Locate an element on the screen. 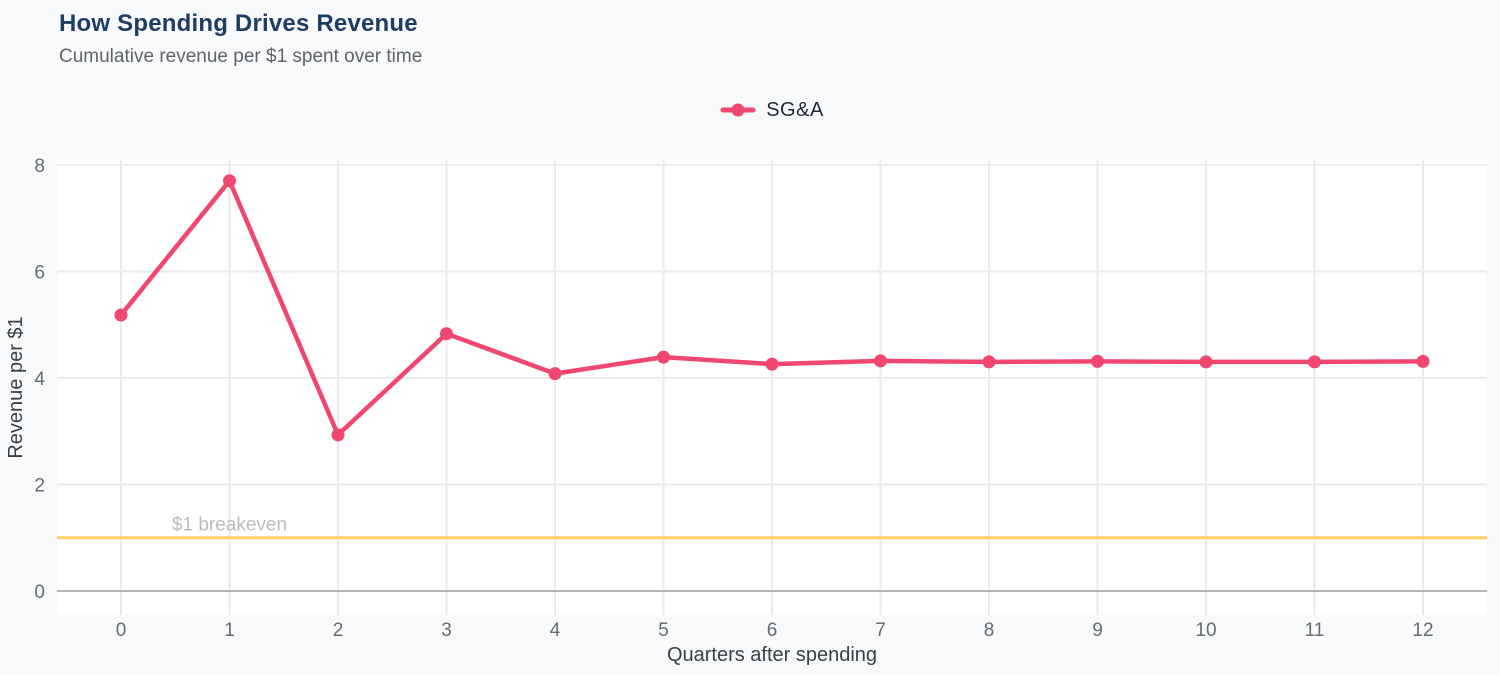 The image size is (1500, 675). x-tick-label: 6 is located at coordinates (772, 630).